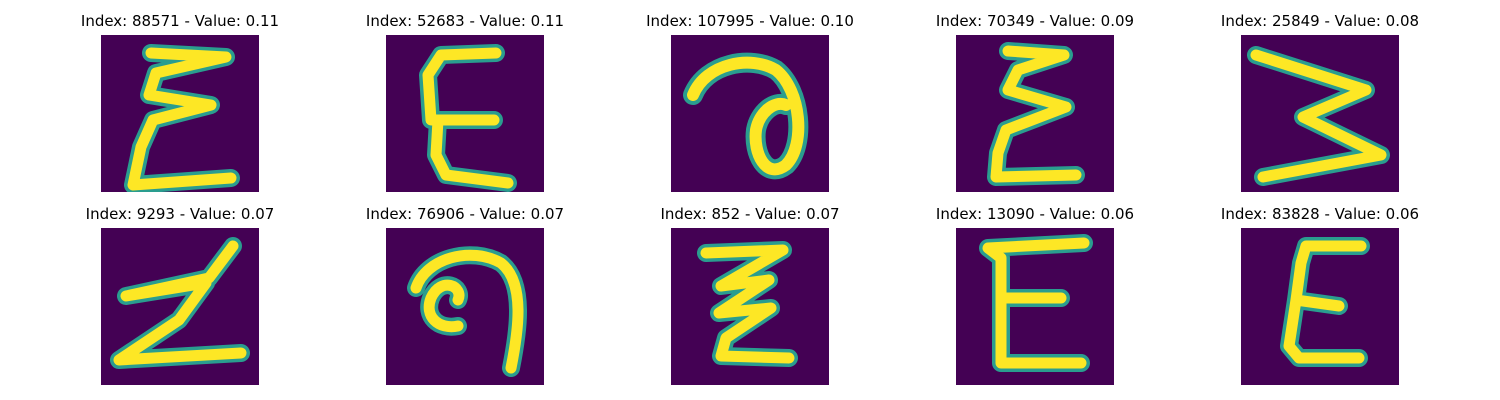 The width and height of the screenshot is (1500, 400). What do you see at coordinates (180, 214) in the screenshot?
I see `panel-title: Index: 9293 - Value: 0.07` at bounding box center [180, 214].